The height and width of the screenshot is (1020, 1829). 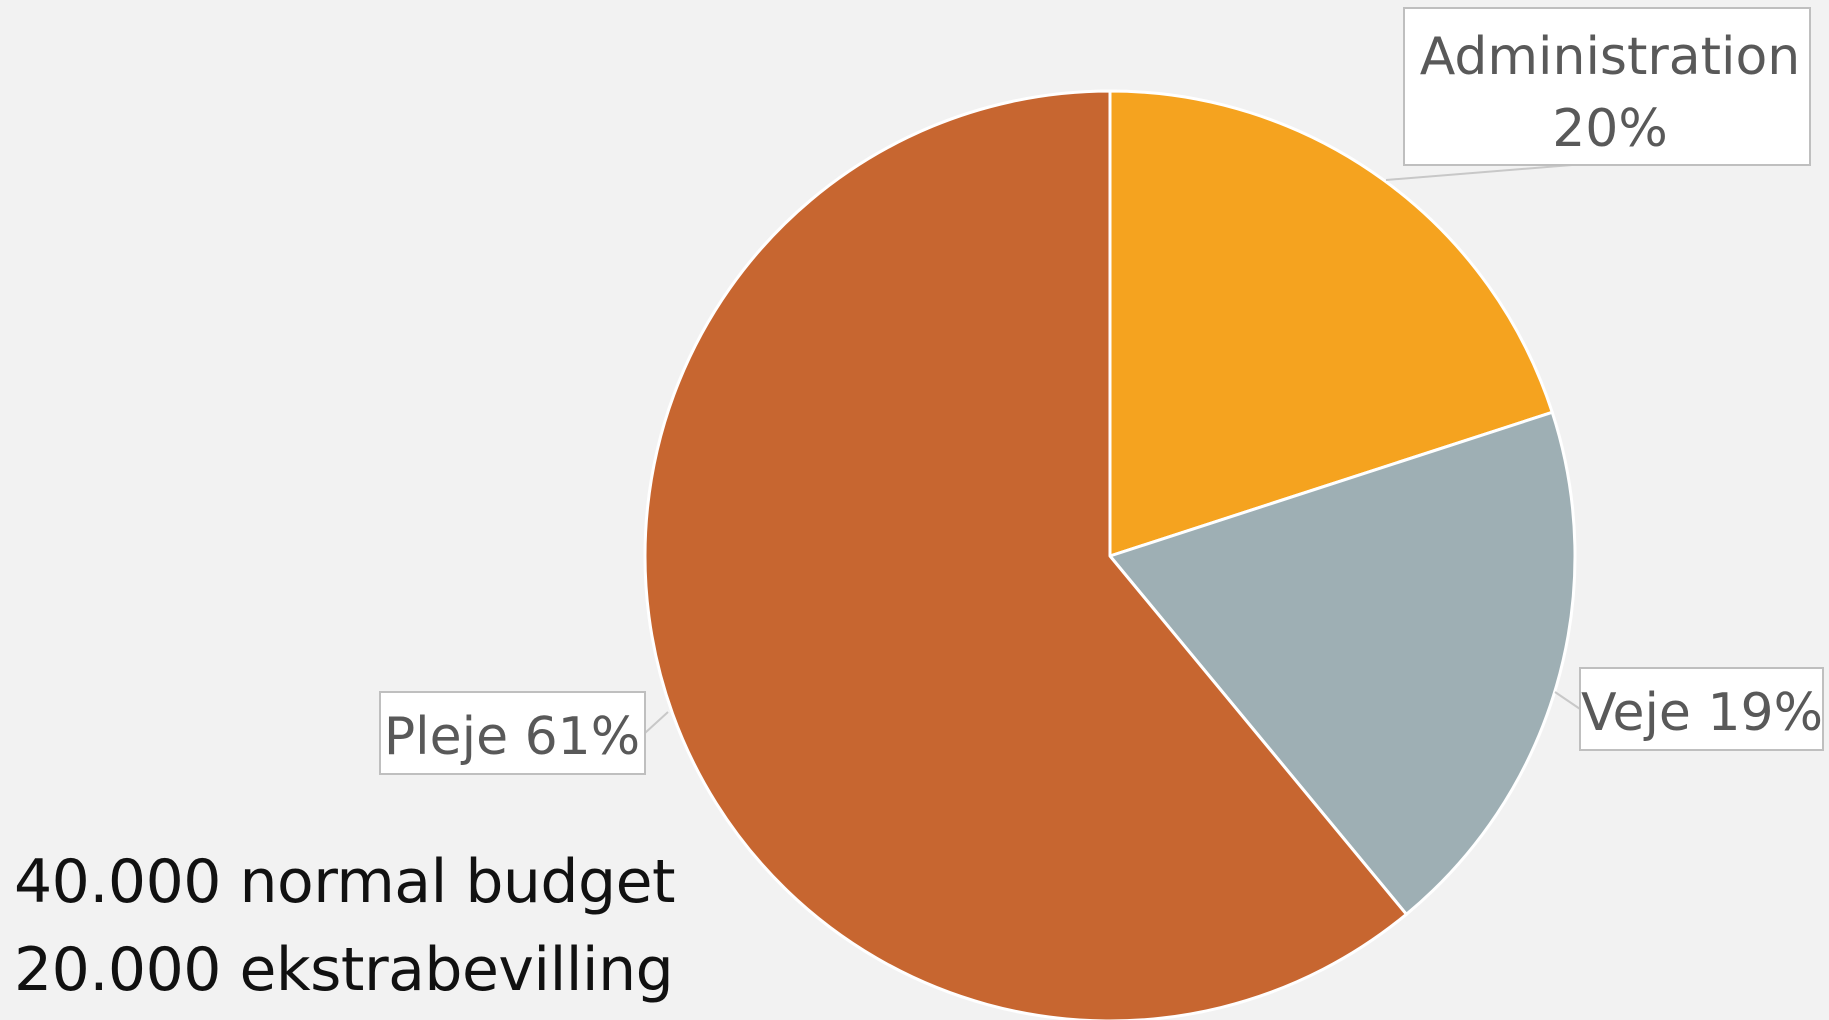 I want to click on slice-label-veje: Veje 19%, so click(x=1689, y=709).